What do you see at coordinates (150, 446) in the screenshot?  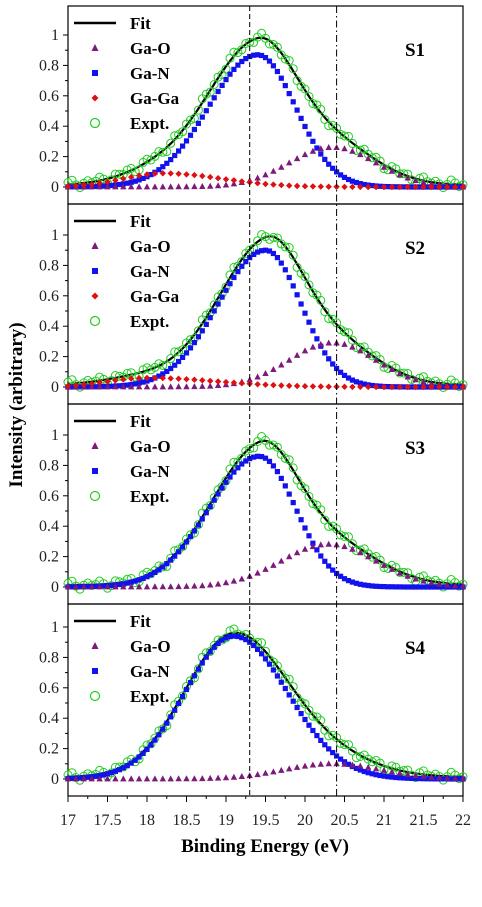 I see `legend-entry-label: Ga-O` at bounding box center [150, 446].